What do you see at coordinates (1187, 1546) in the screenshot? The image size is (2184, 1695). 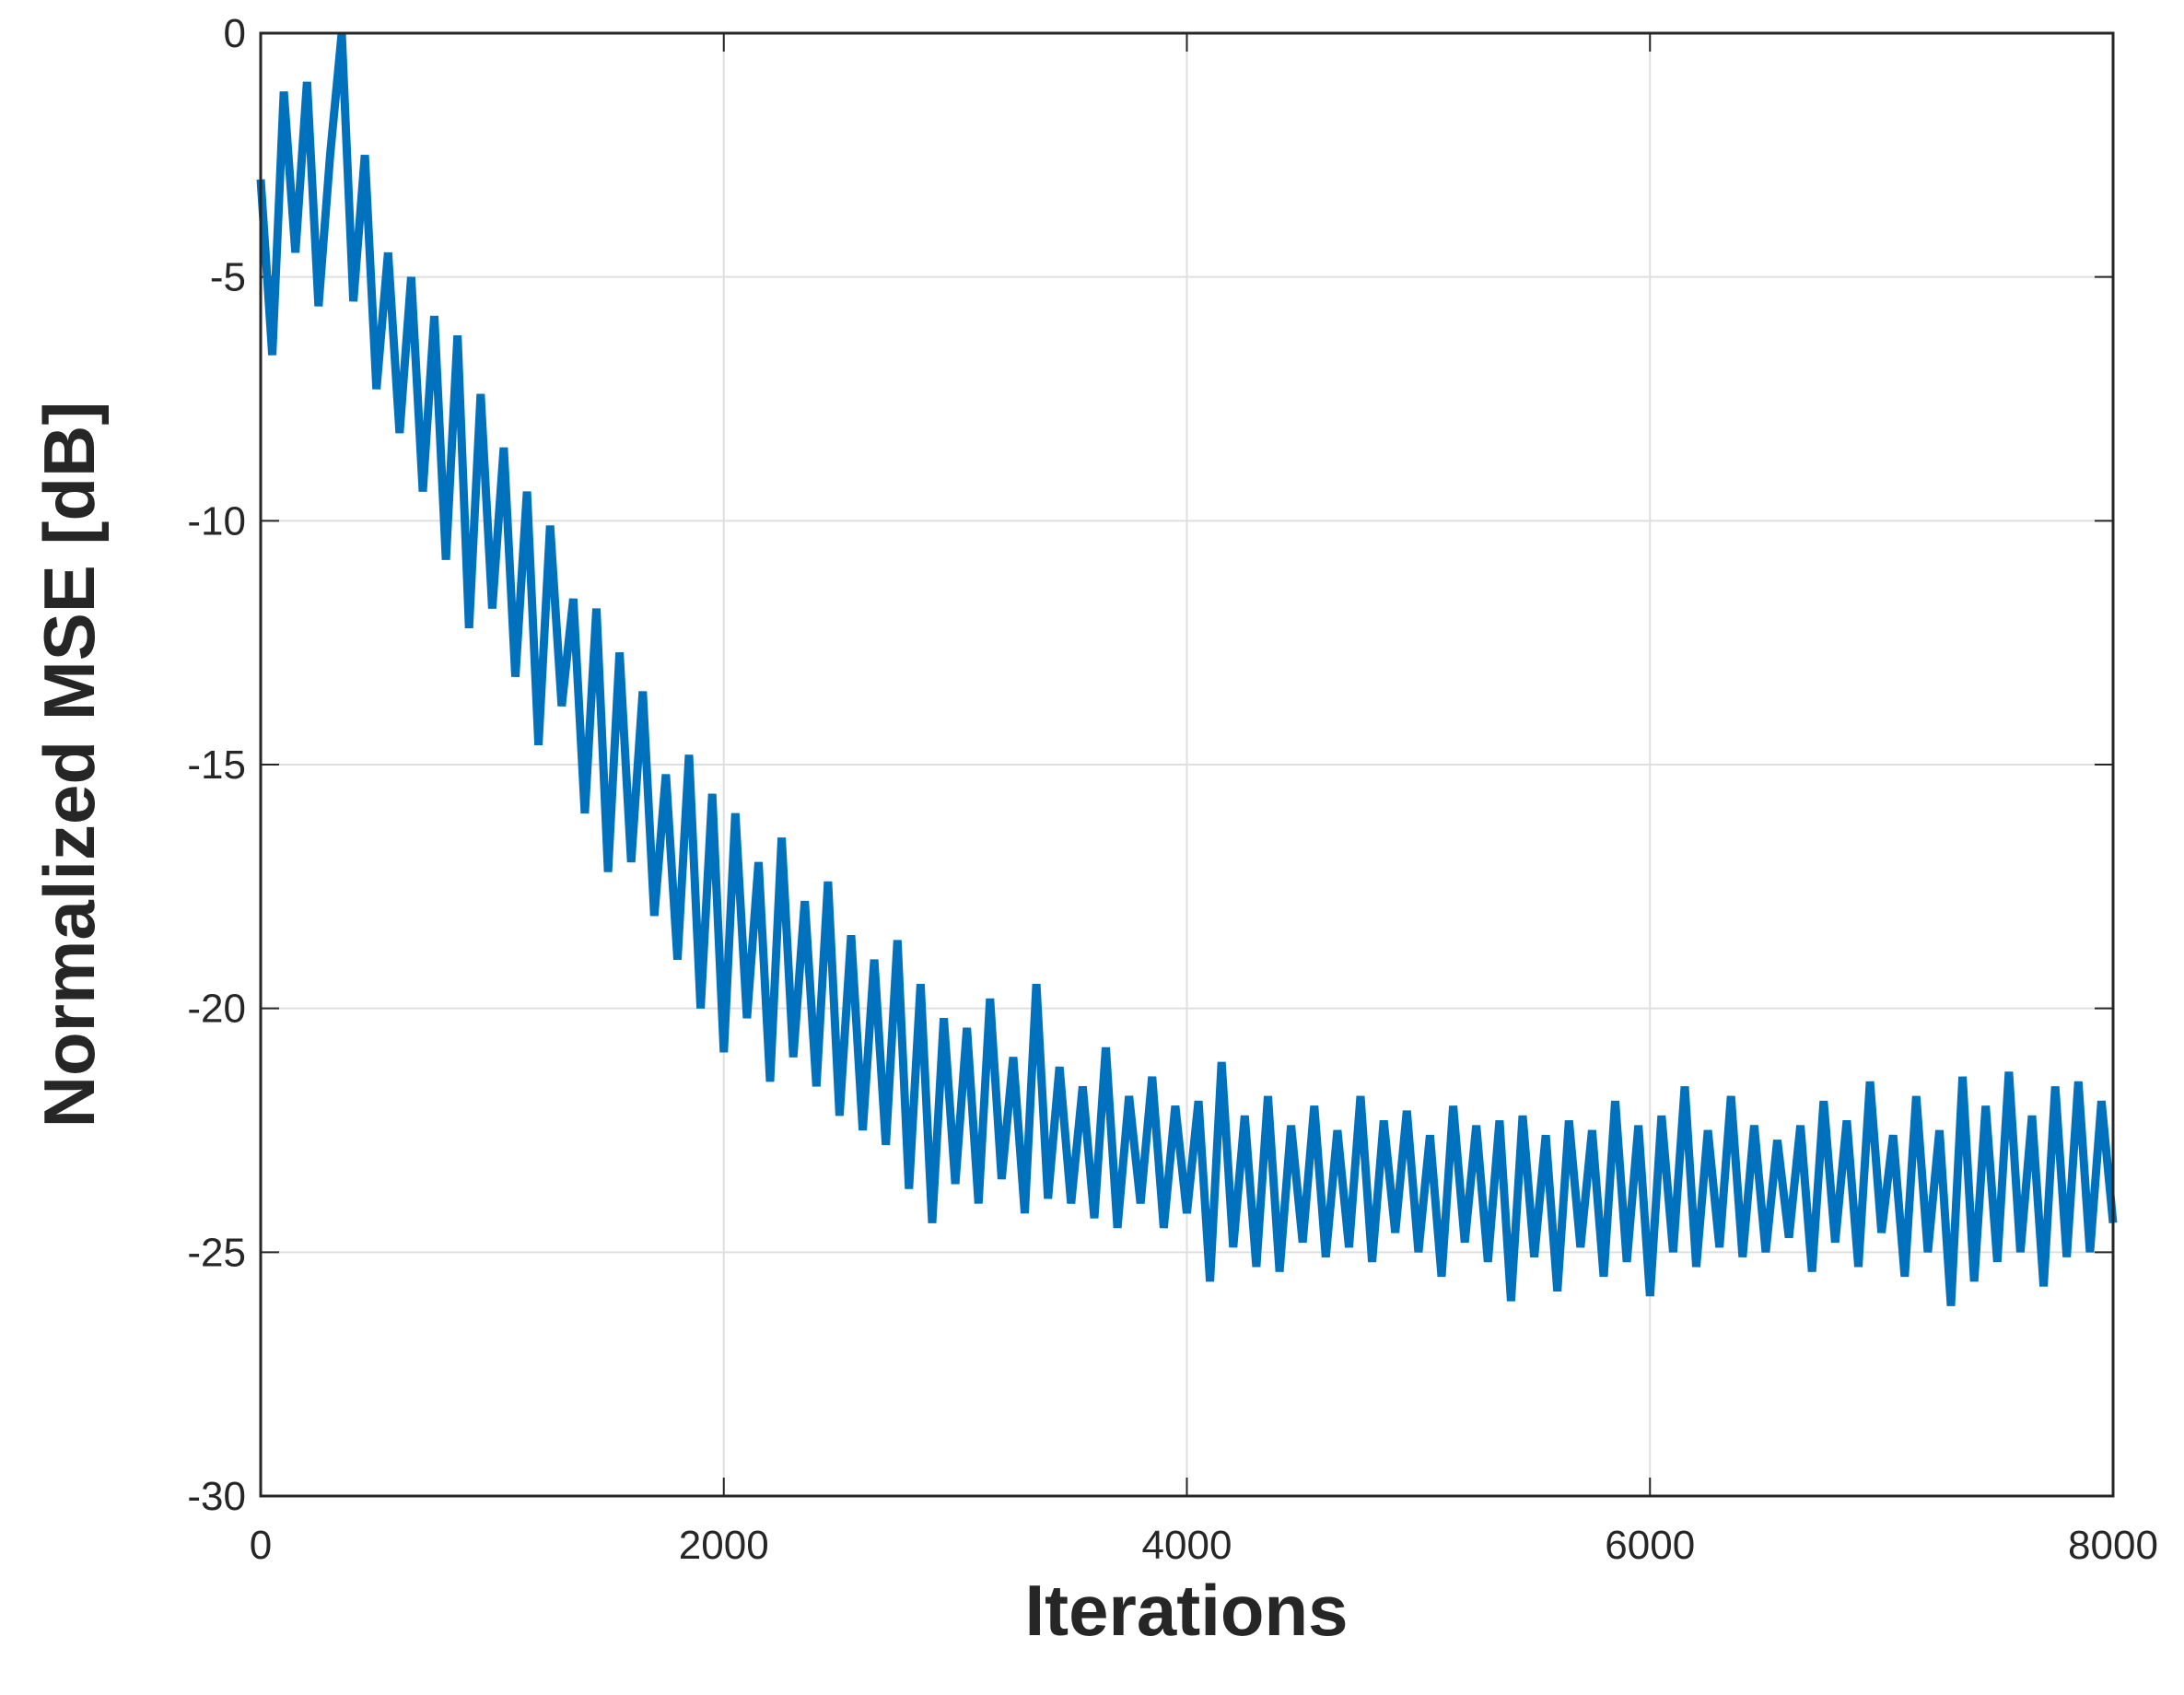 I see `x-tick-label: 4000` at bounding box center [1187, 1546].